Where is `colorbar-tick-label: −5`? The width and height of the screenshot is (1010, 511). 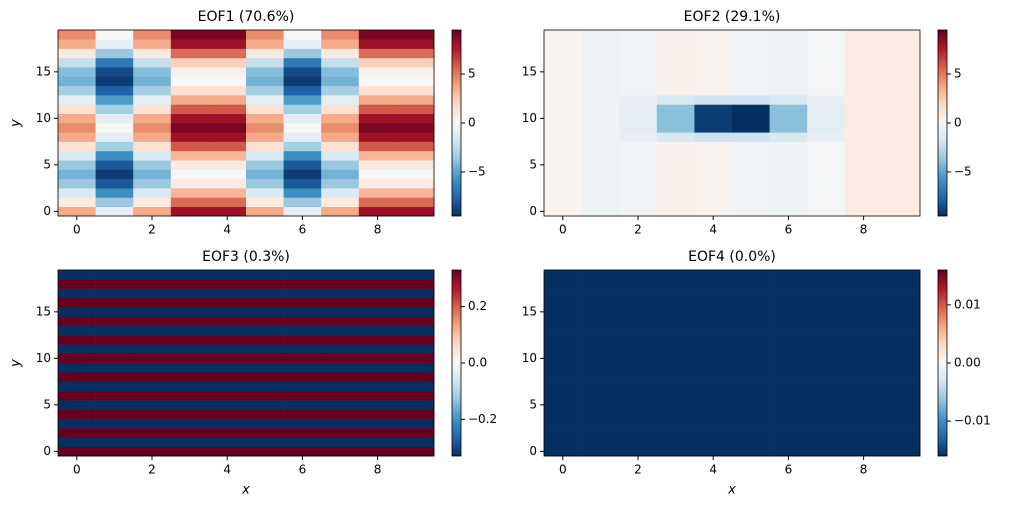
colorbar-tick-label: −5 is located at coordinates (963, 171).